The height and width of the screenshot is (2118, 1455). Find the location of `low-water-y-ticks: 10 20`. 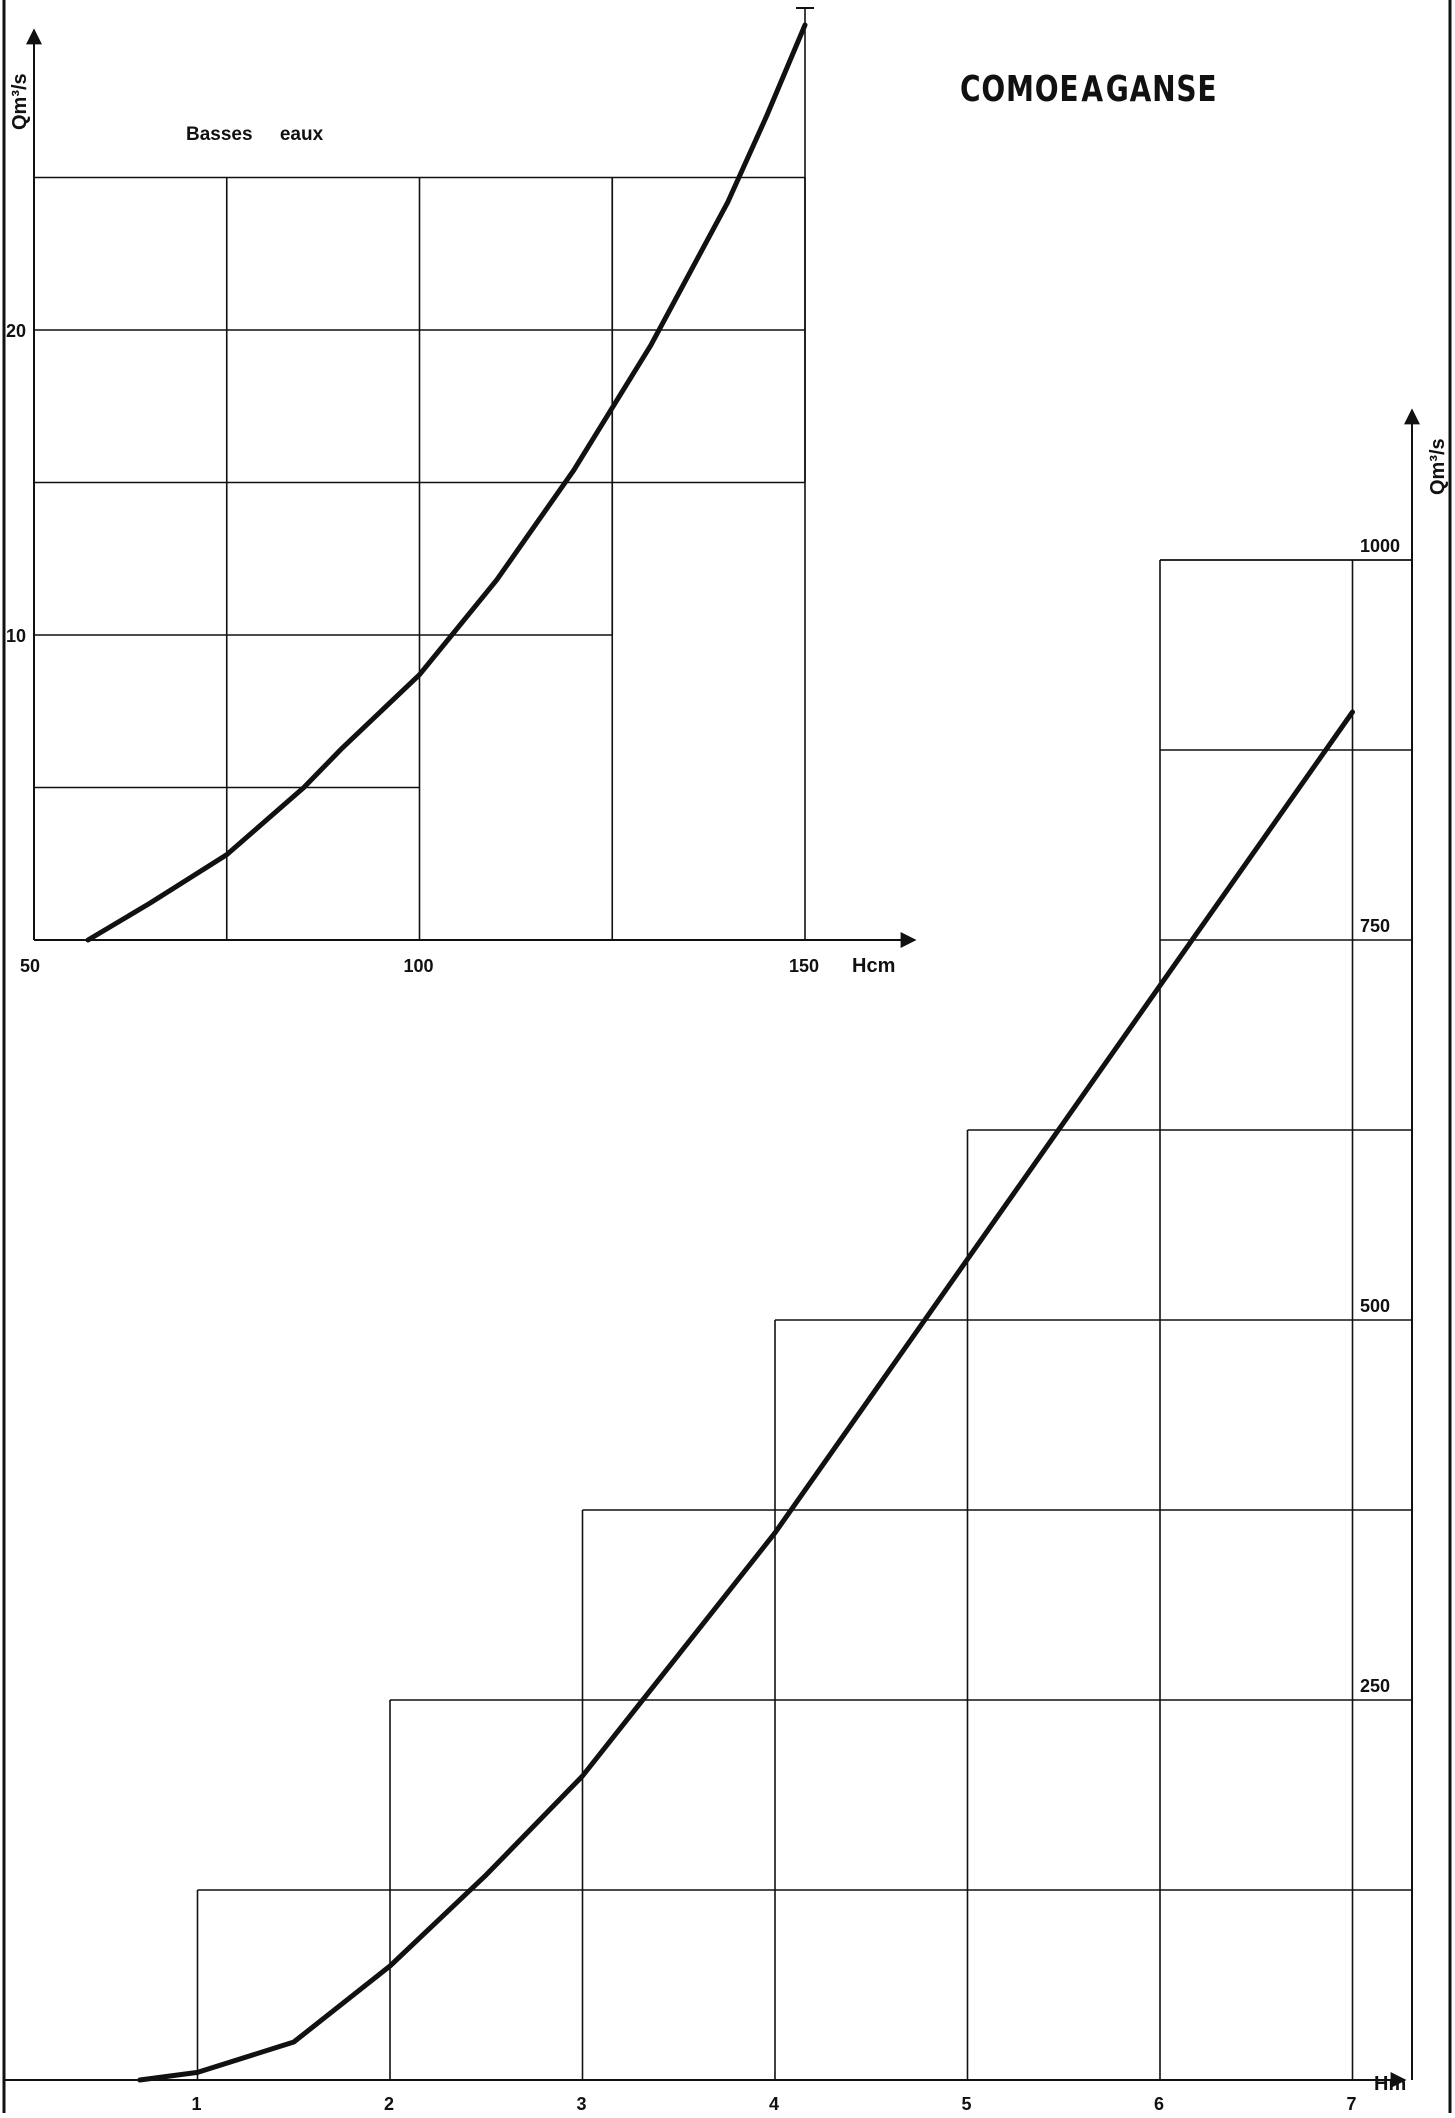

low-water-y-ticks: 10 20 is located at coordinates (16, 483).